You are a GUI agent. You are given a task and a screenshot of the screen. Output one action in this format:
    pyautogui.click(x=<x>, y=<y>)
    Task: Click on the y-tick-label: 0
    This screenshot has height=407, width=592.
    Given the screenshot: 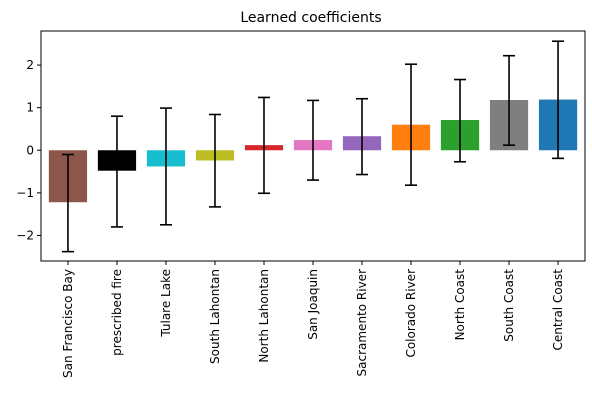 What is the action you would take?
    pyautogui.click(x=30, y=150)
    